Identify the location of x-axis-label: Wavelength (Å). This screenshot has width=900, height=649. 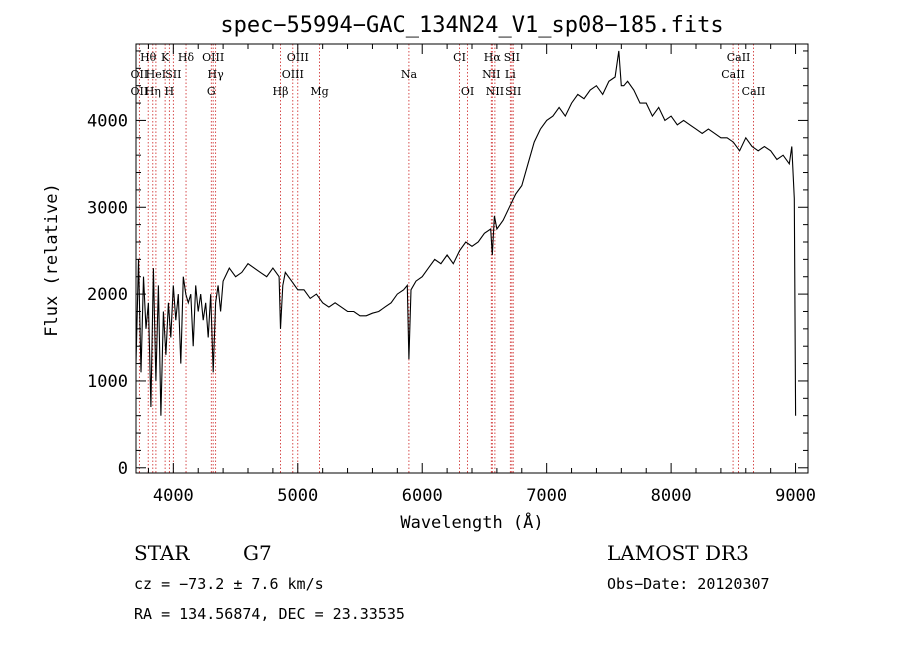
(471, 522).